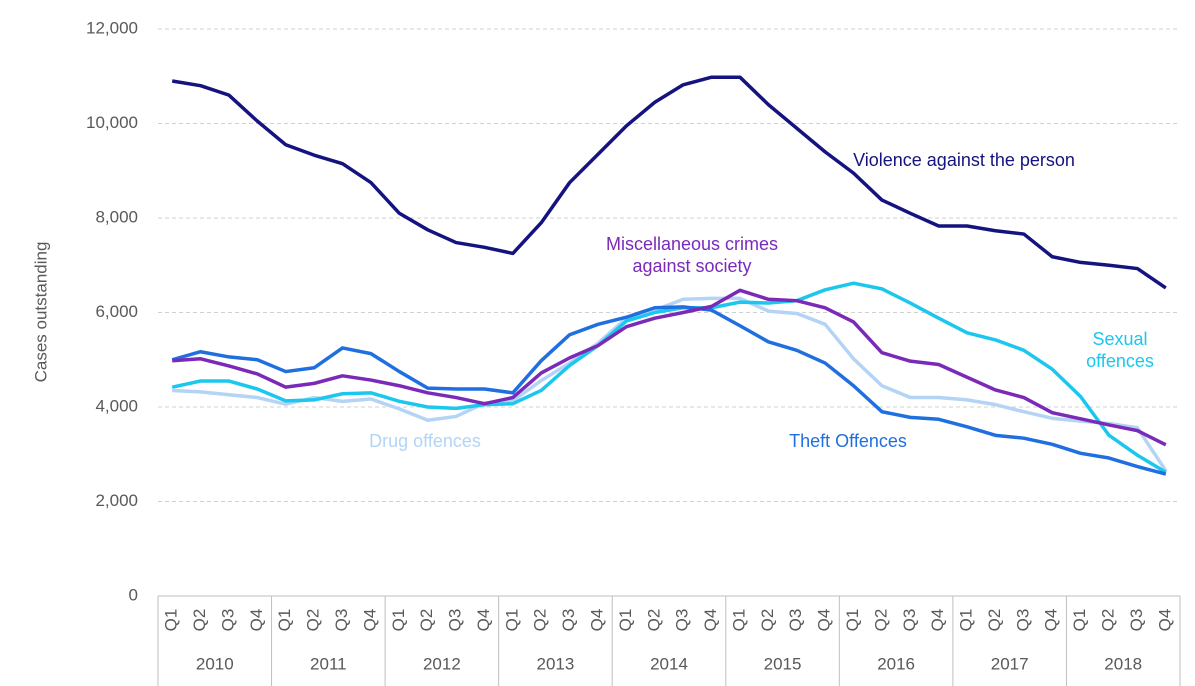 Image resolution: width=1195 pixels, height=686 pixels. I want to click on group-label: 2013, so click(556, 663).